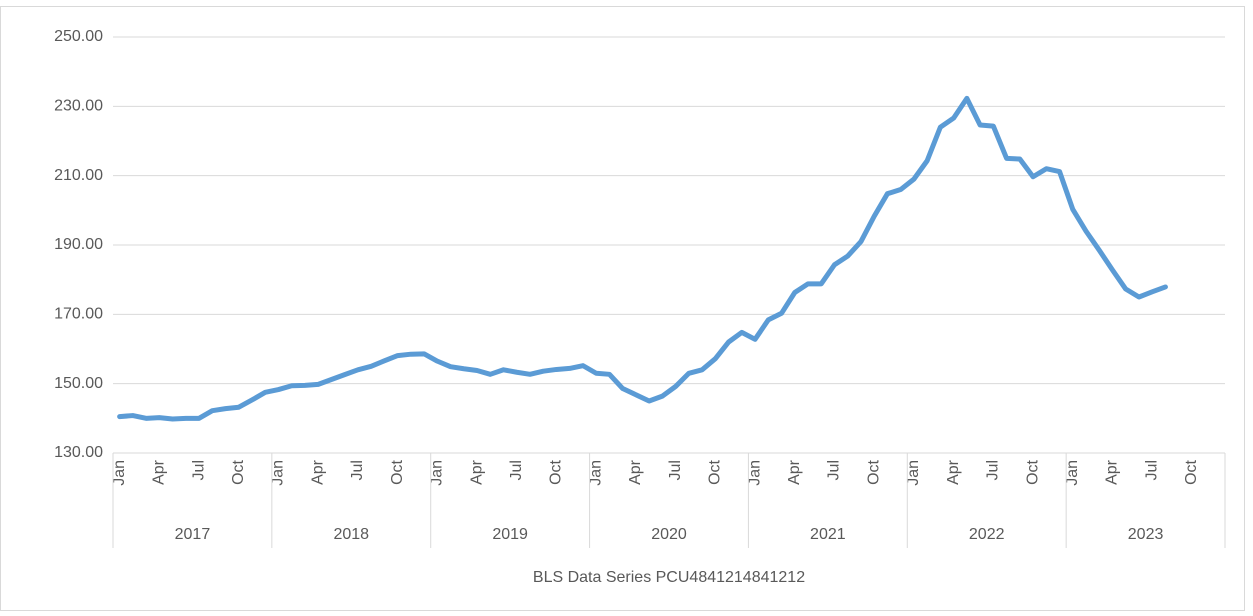 This screenshot has width=1253, height=616. Describe the element at coordinates (193, 534) in the screenshot. I see `x-group-label: 2017` at that location.